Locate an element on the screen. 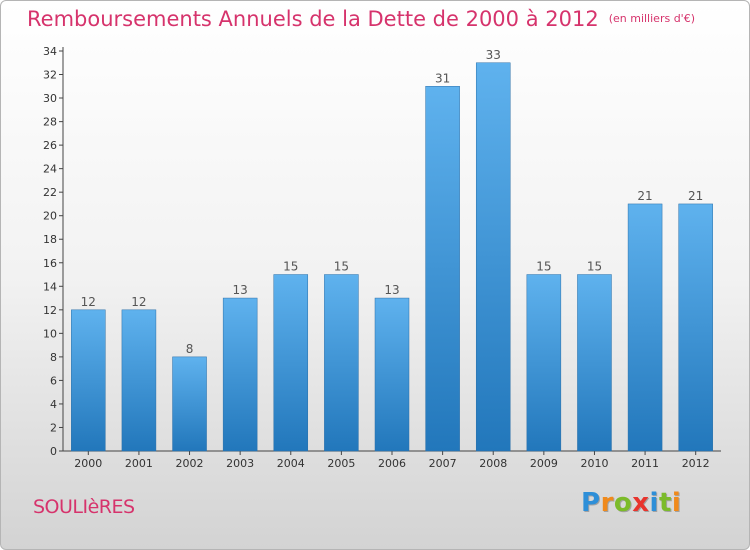 The width and height of the screenshot is (750, 550). bar-value-label-2012: 21 is located at coordinates (695, 196).